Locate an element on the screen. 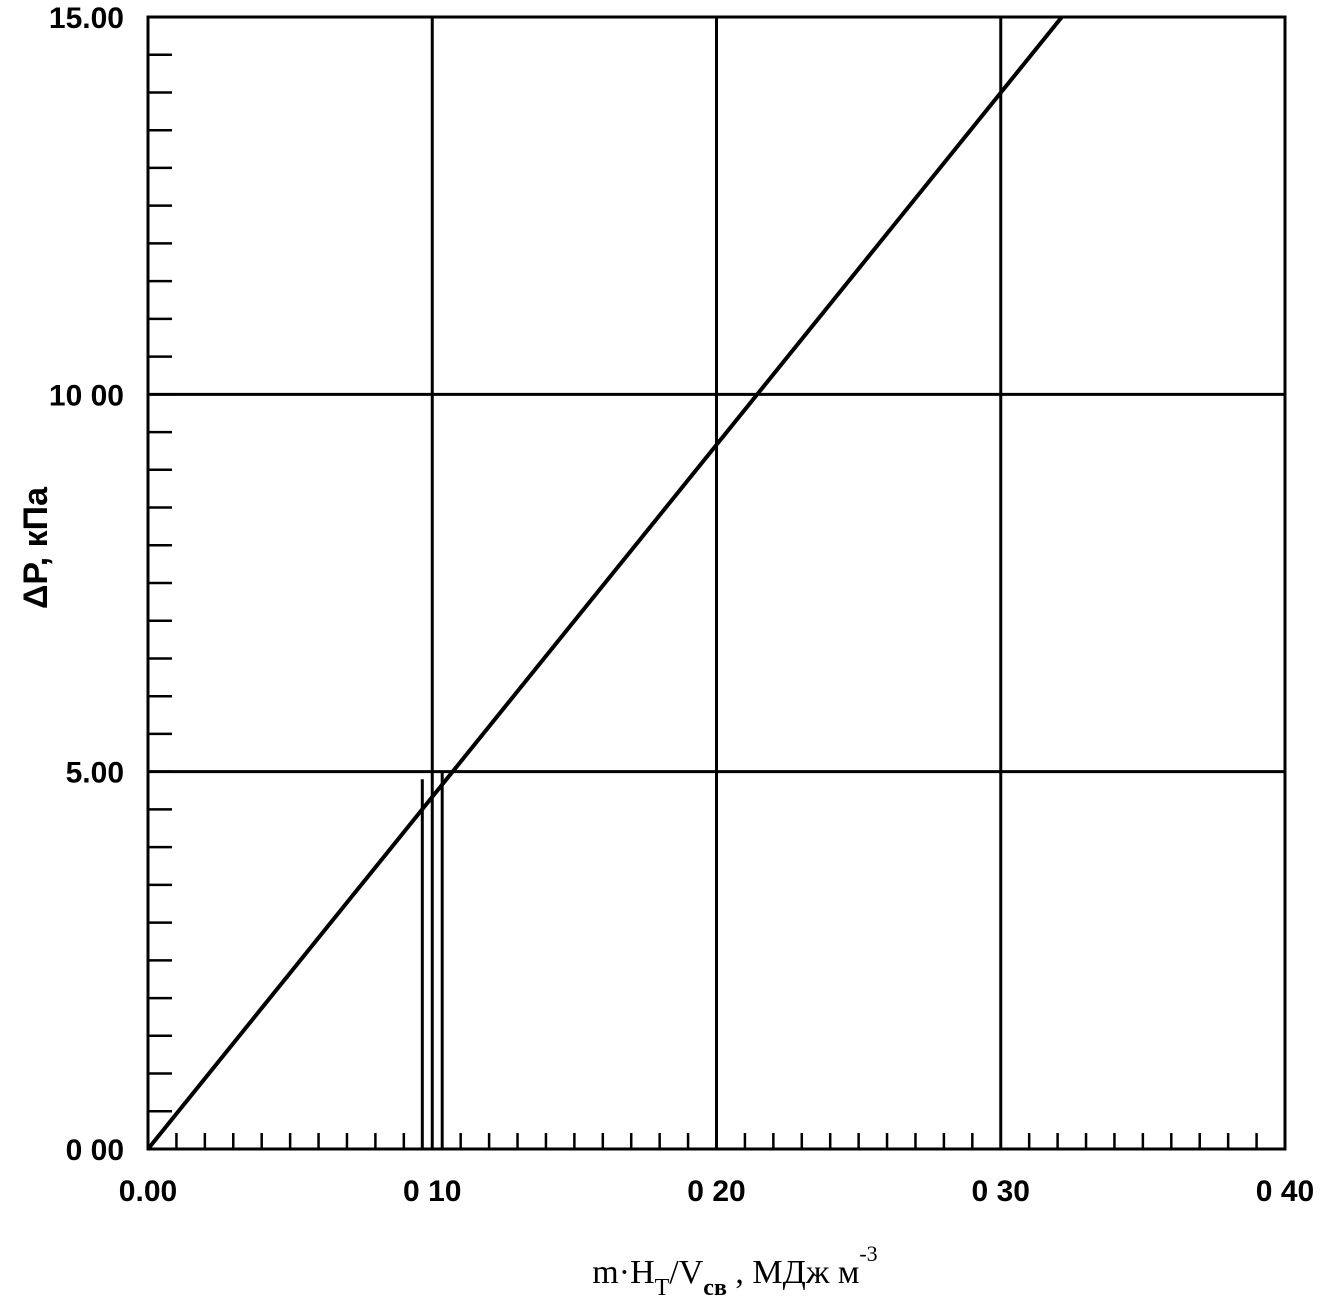  y-axis-title: ΔP, кПа is located at coordinates (36, 547).